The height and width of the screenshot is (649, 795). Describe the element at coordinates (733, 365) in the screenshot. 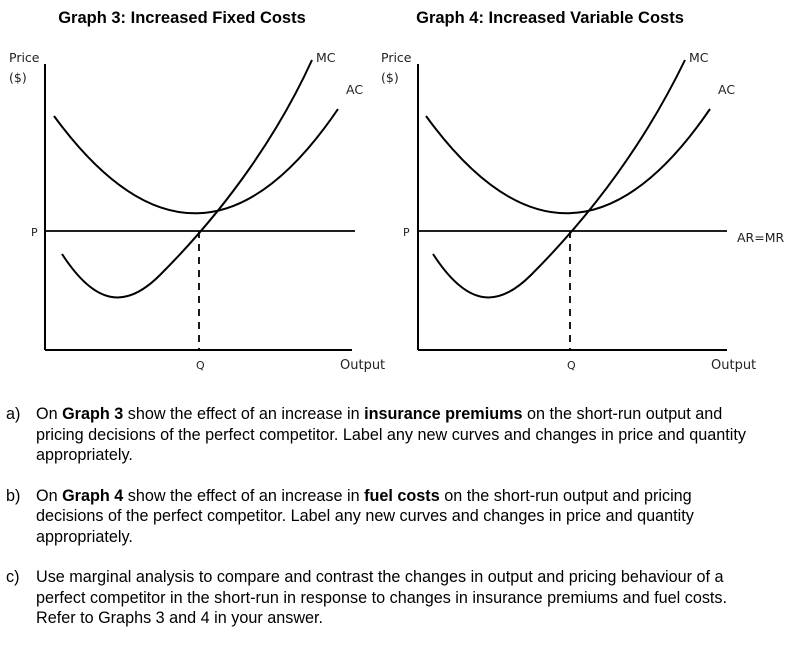

I see `graph-4-x-axis-label: Output` at that location.